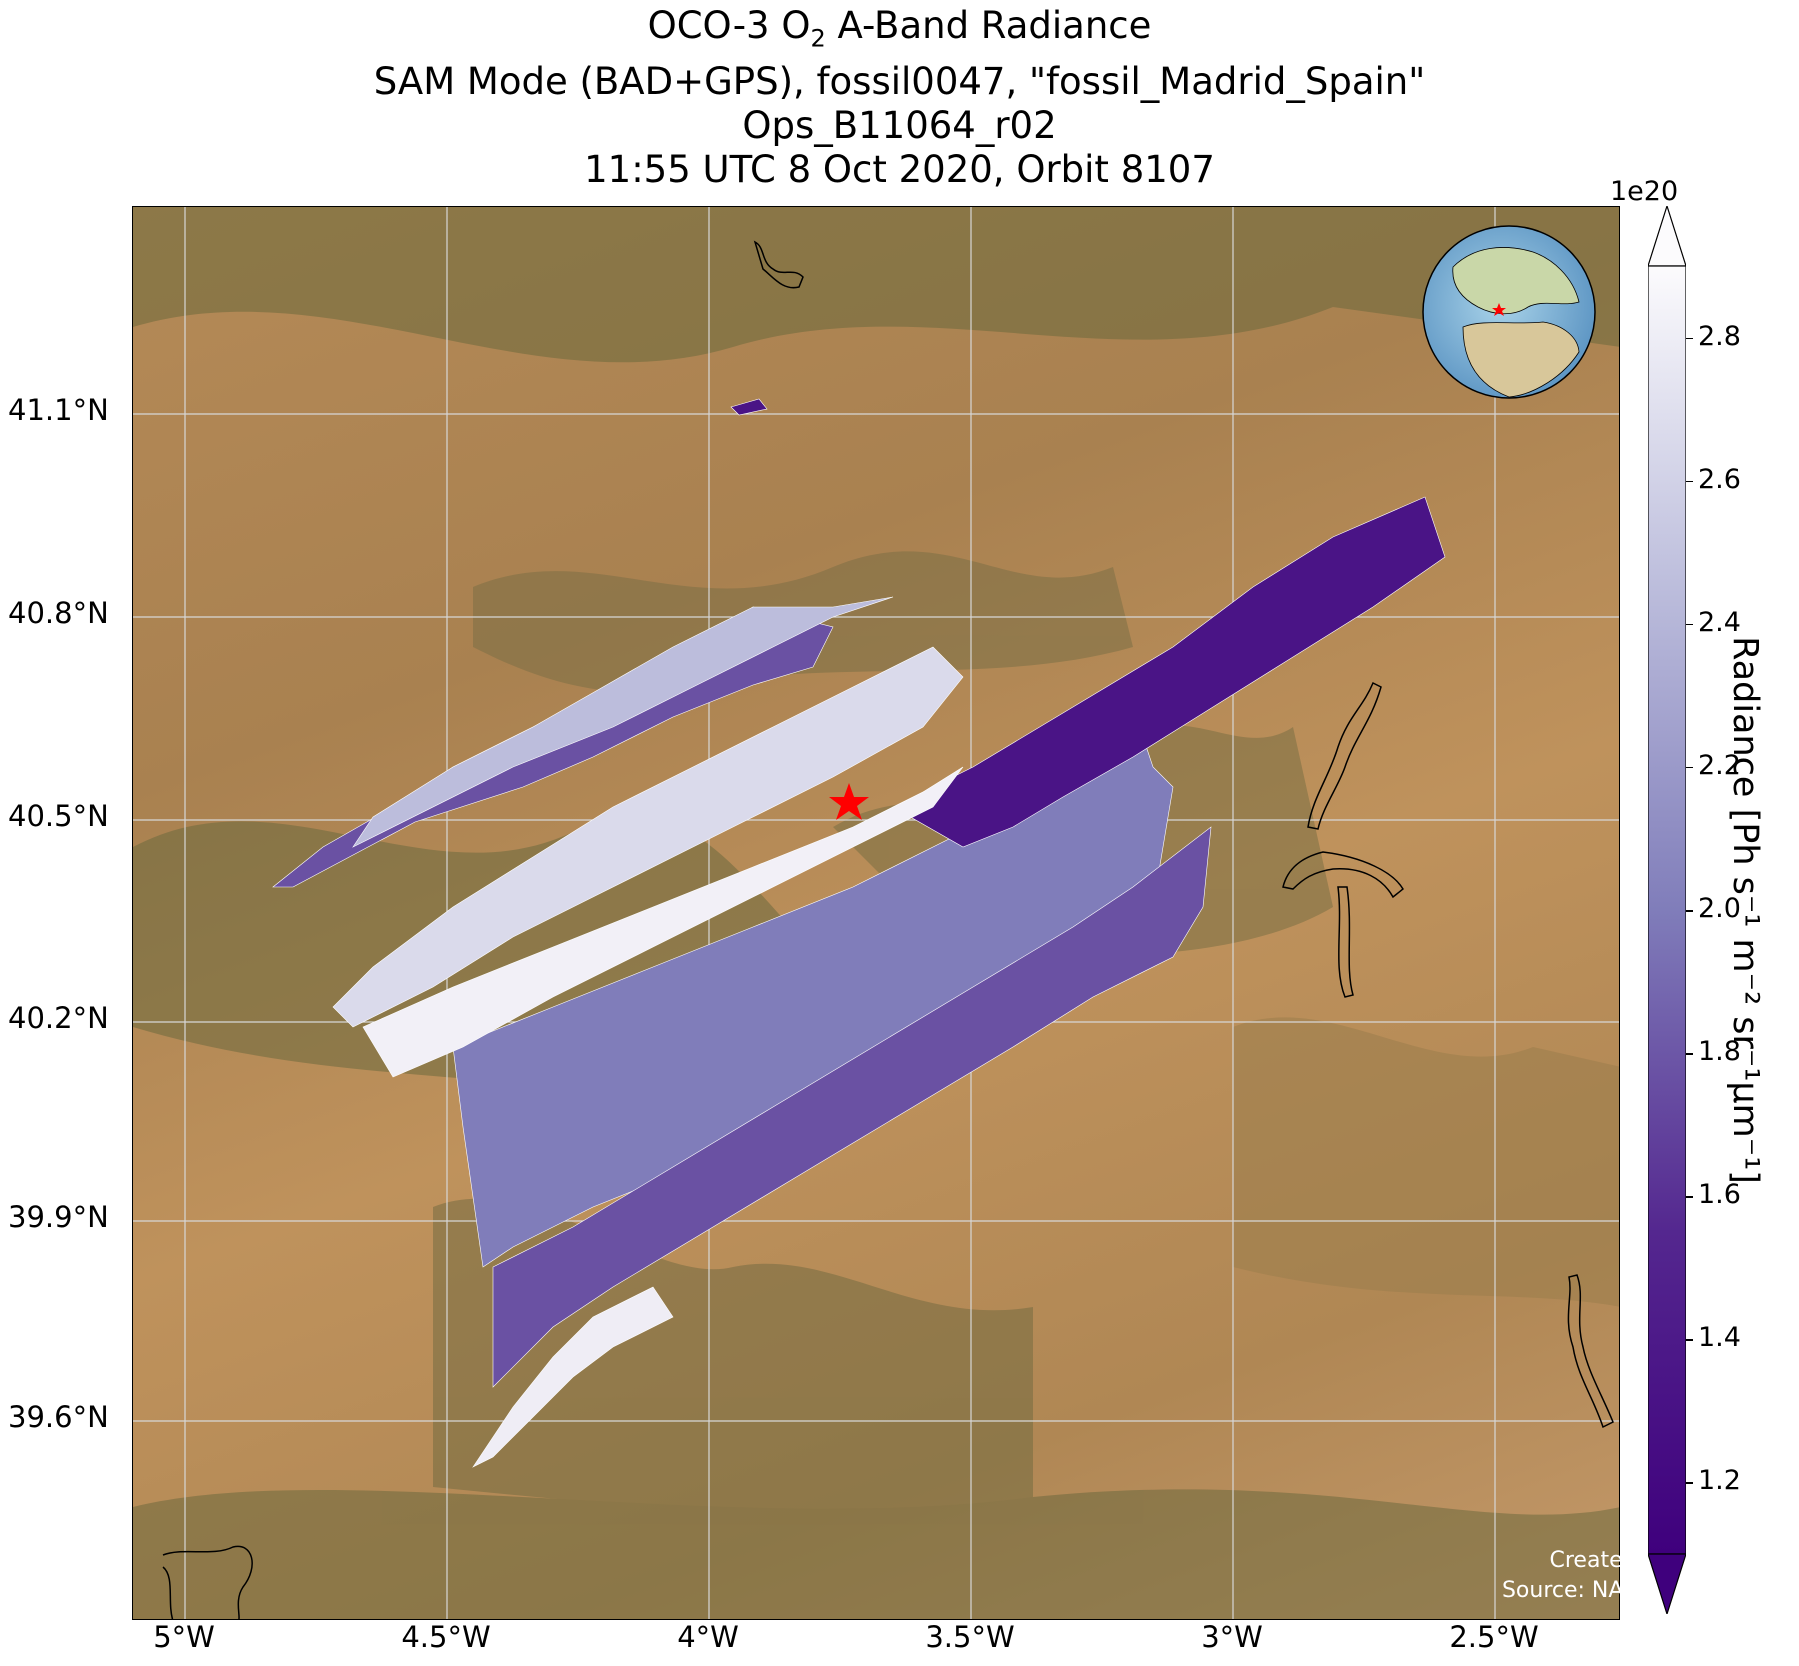 Image resolution: width=1799 pixels, height=1666 pixels. What do you see at coordinates (899, 126) in the screenshot?
I see `title-line-3: Ops_B11064_r02` at bounding box center [899, 126].